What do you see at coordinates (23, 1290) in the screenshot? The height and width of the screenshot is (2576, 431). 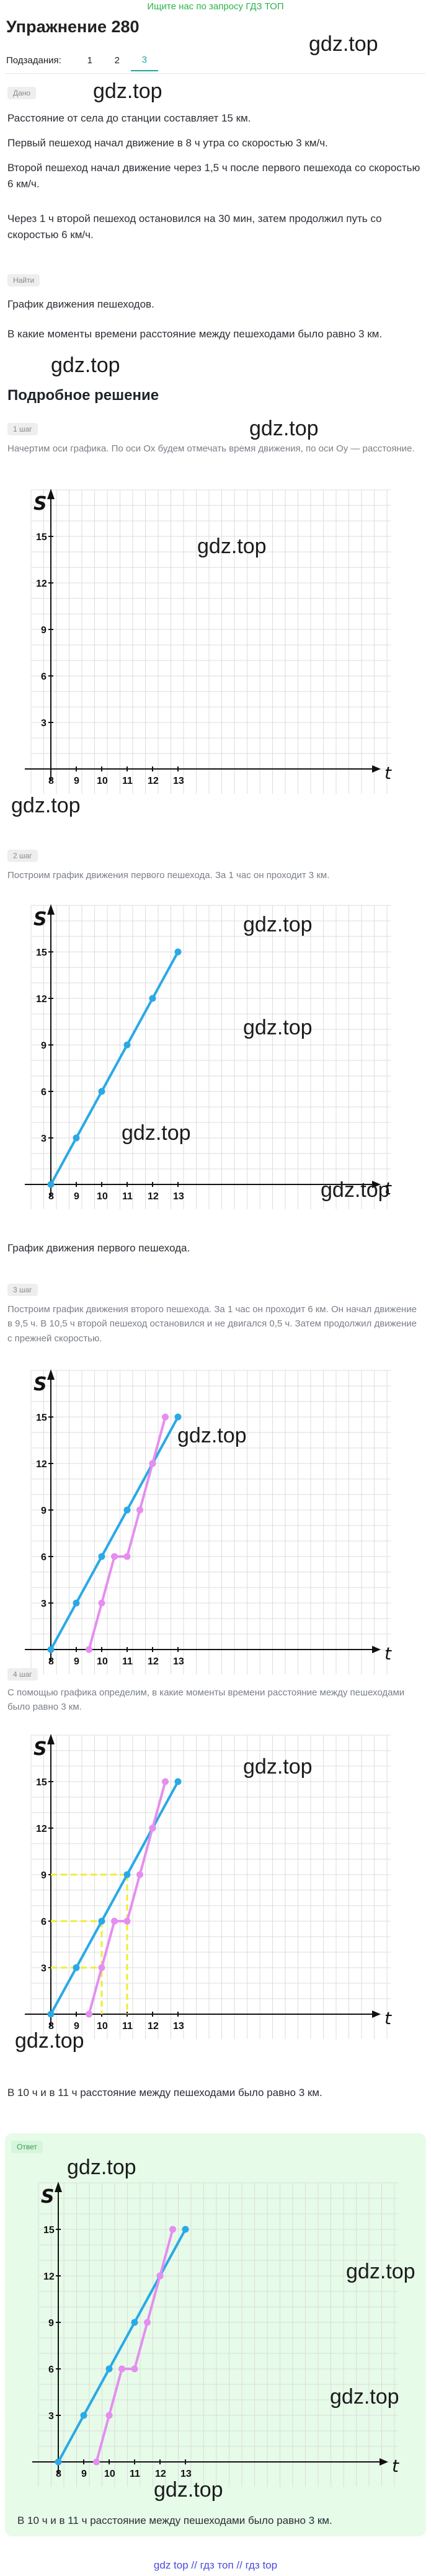 I see `step-3-label: 3 шаг` at bounding box center [23, 1290].